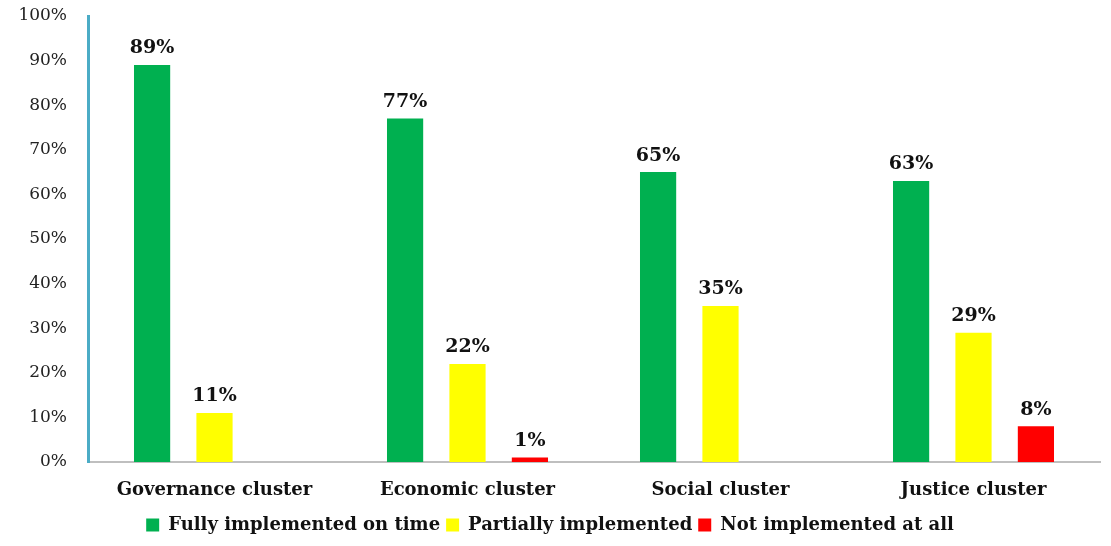 Image resolution: width=1111 pixels, height=546 pixels. What do you see at coordinates (214, 394) in the screenshot?
I see `data-label: 11%` at bounding box center [214, 394].